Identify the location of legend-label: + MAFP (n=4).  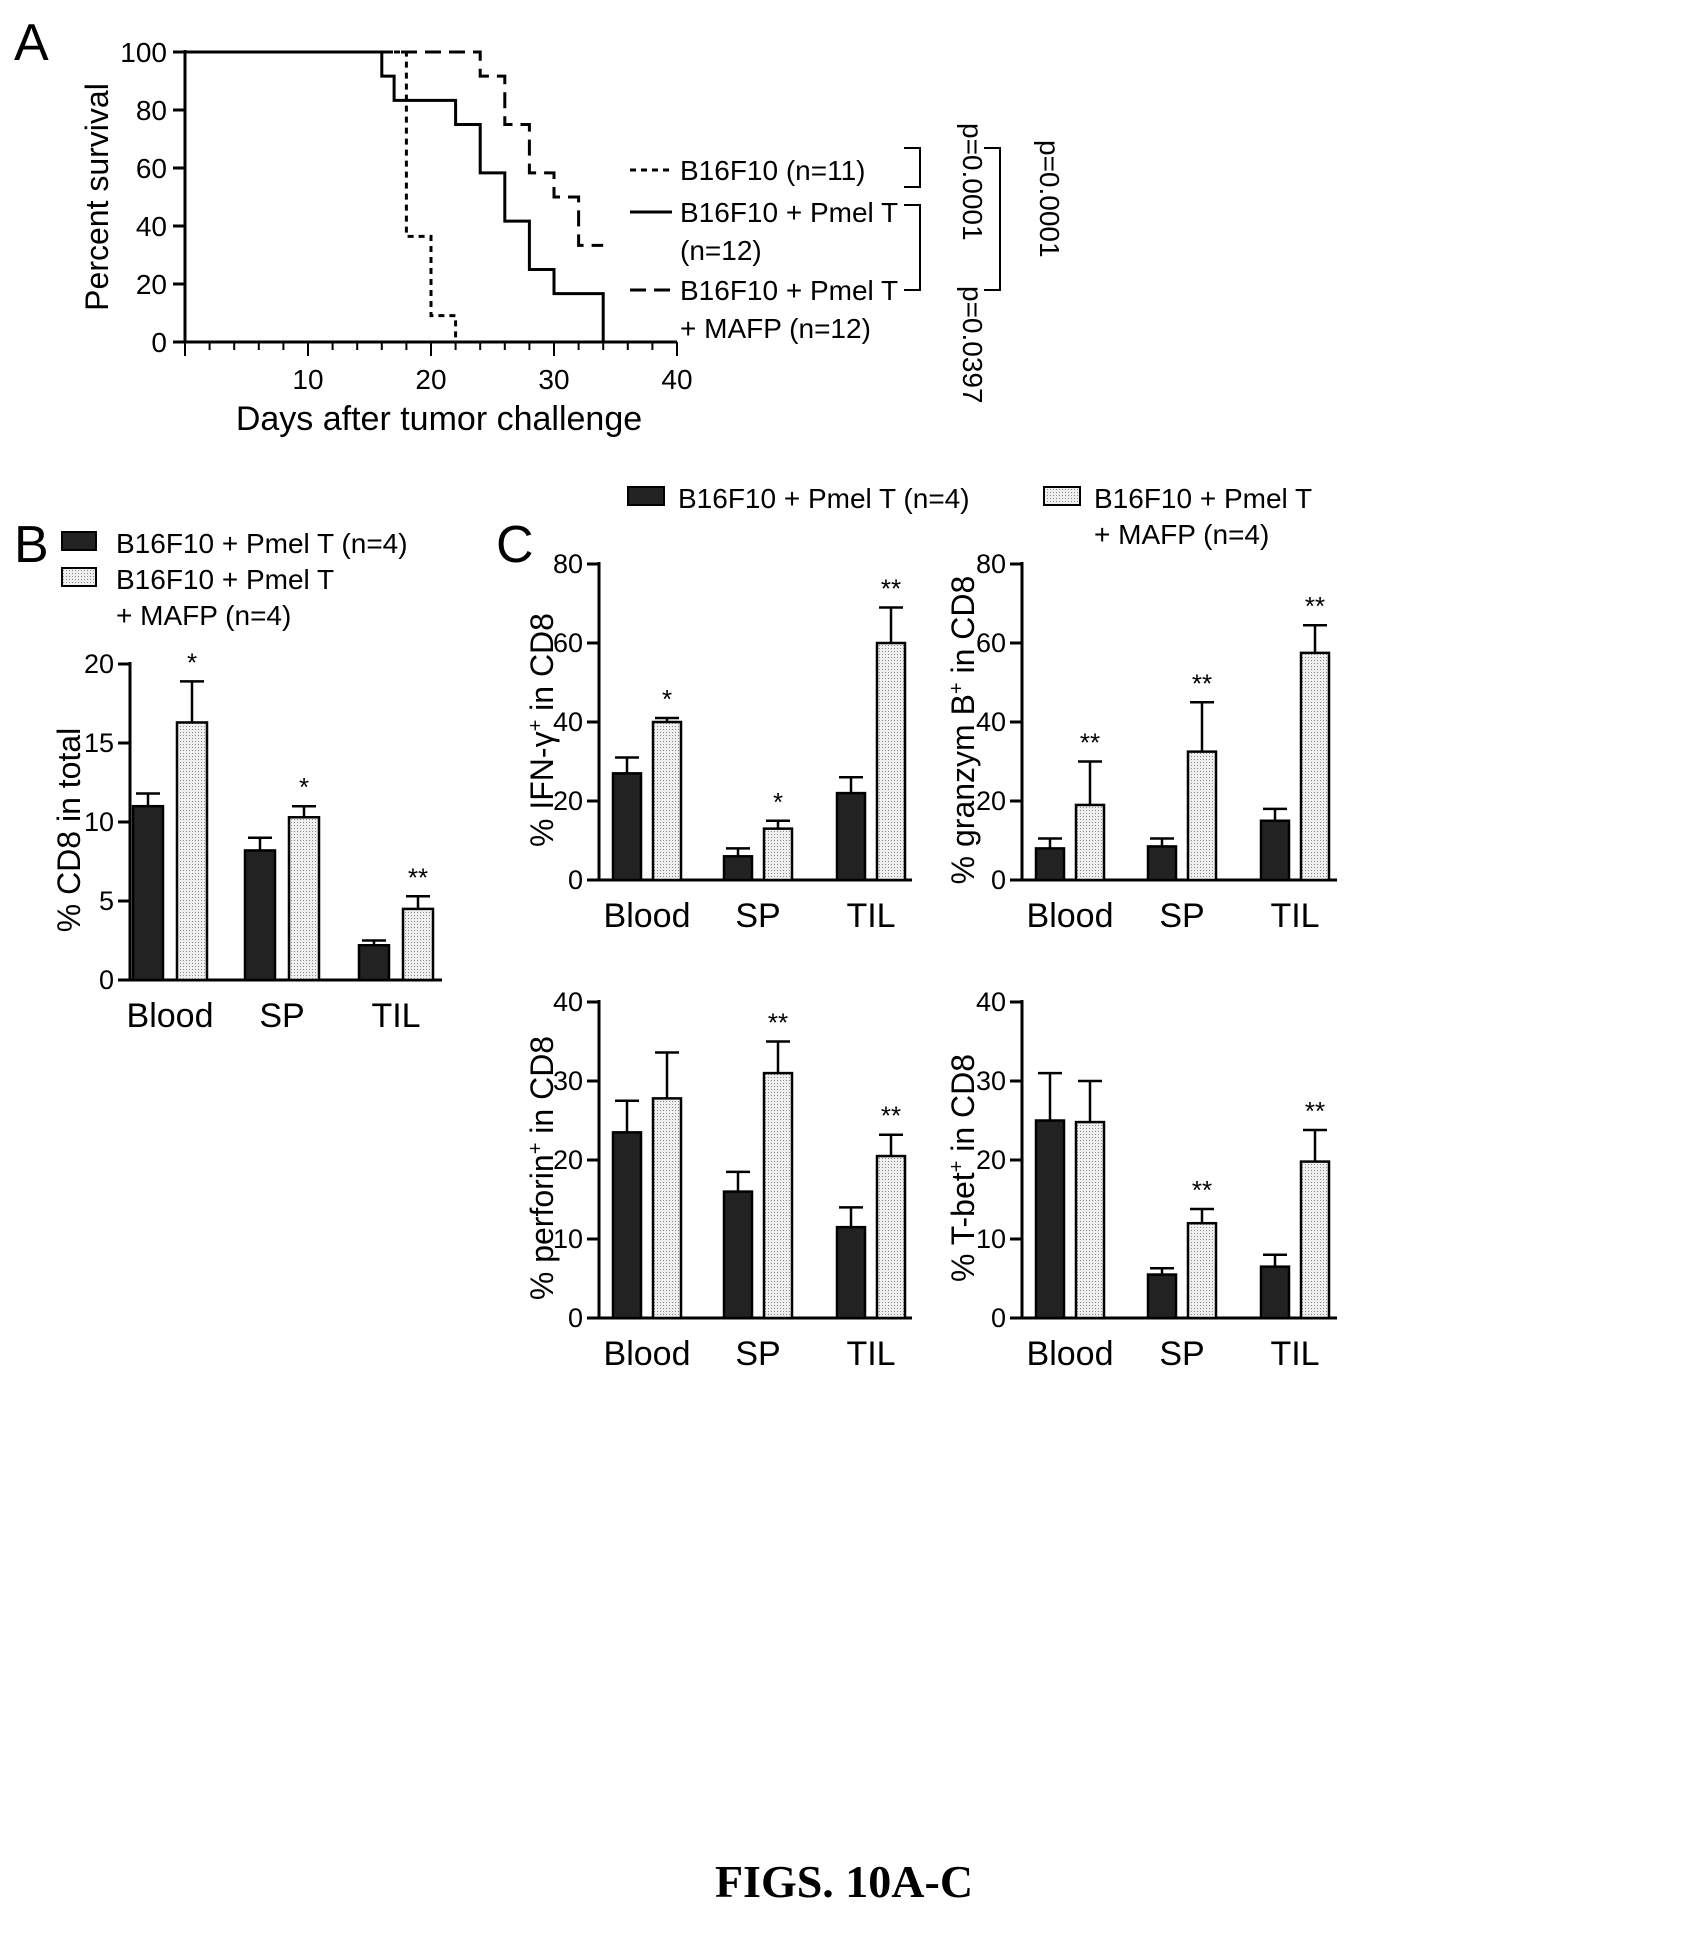
(203, 615).